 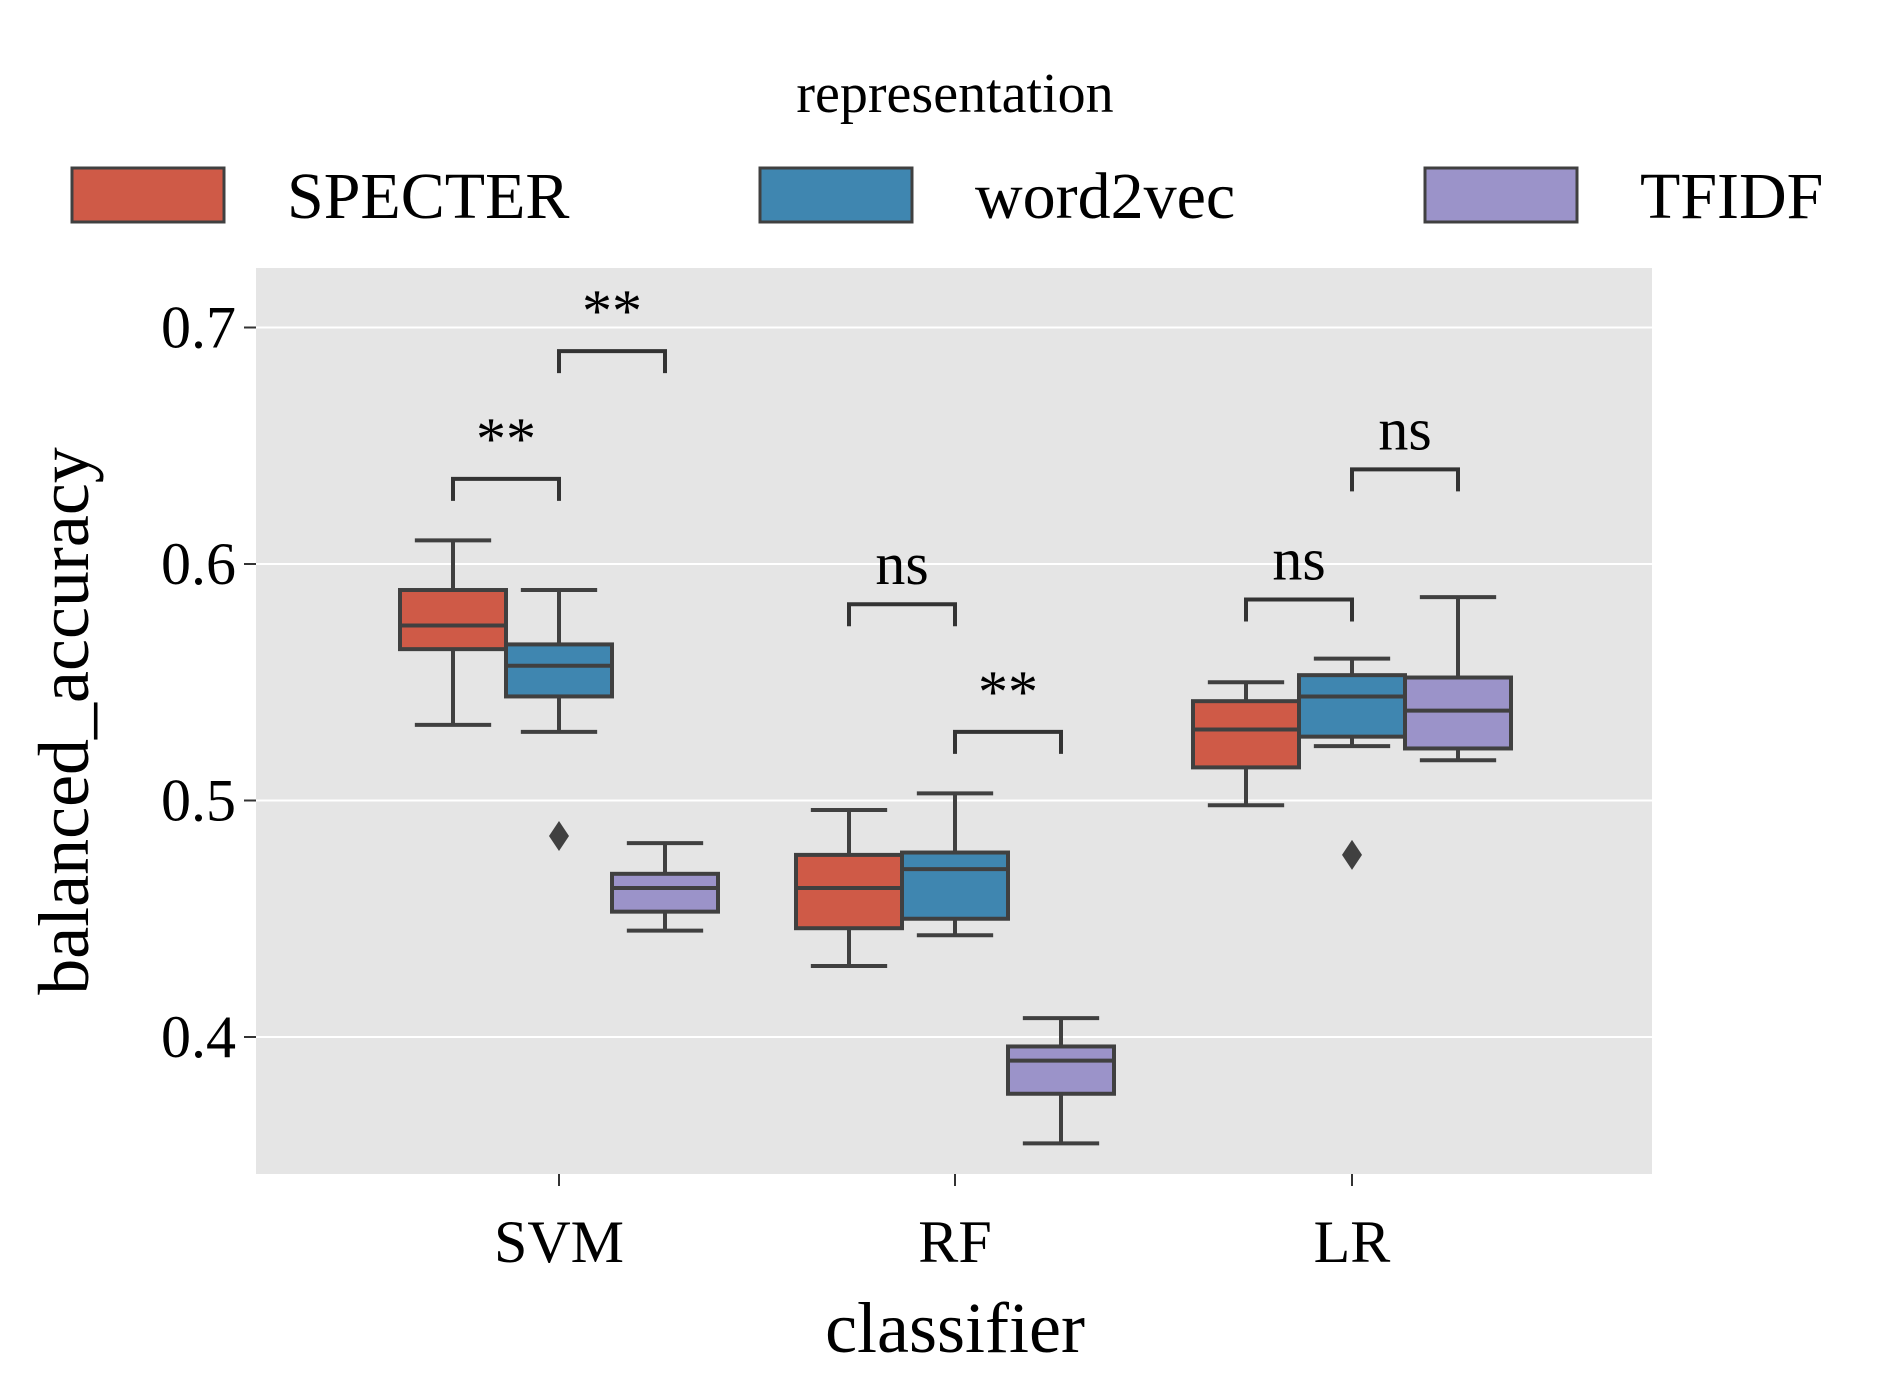 I want to click on box-SPECTER-RF, so click(x=849, y=888).